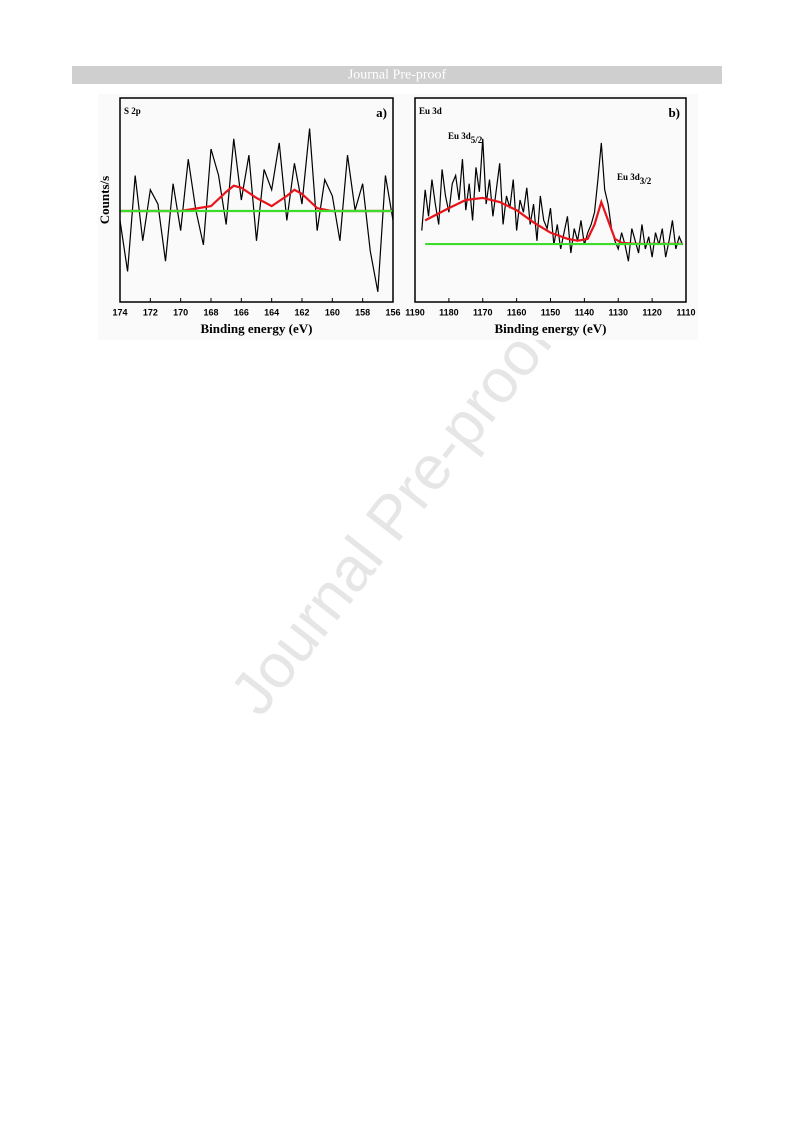  I want to click on x-tick-label: 166, so click(241, 312).